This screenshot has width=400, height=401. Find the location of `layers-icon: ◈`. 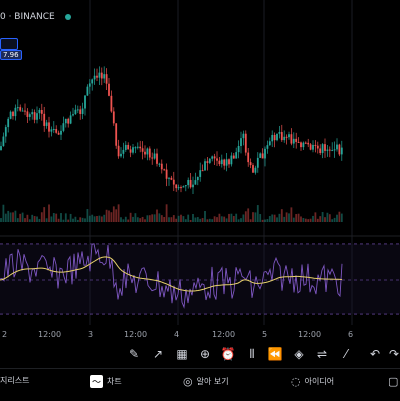

layers-icon: ◈ is located at coordinates (299, 354).